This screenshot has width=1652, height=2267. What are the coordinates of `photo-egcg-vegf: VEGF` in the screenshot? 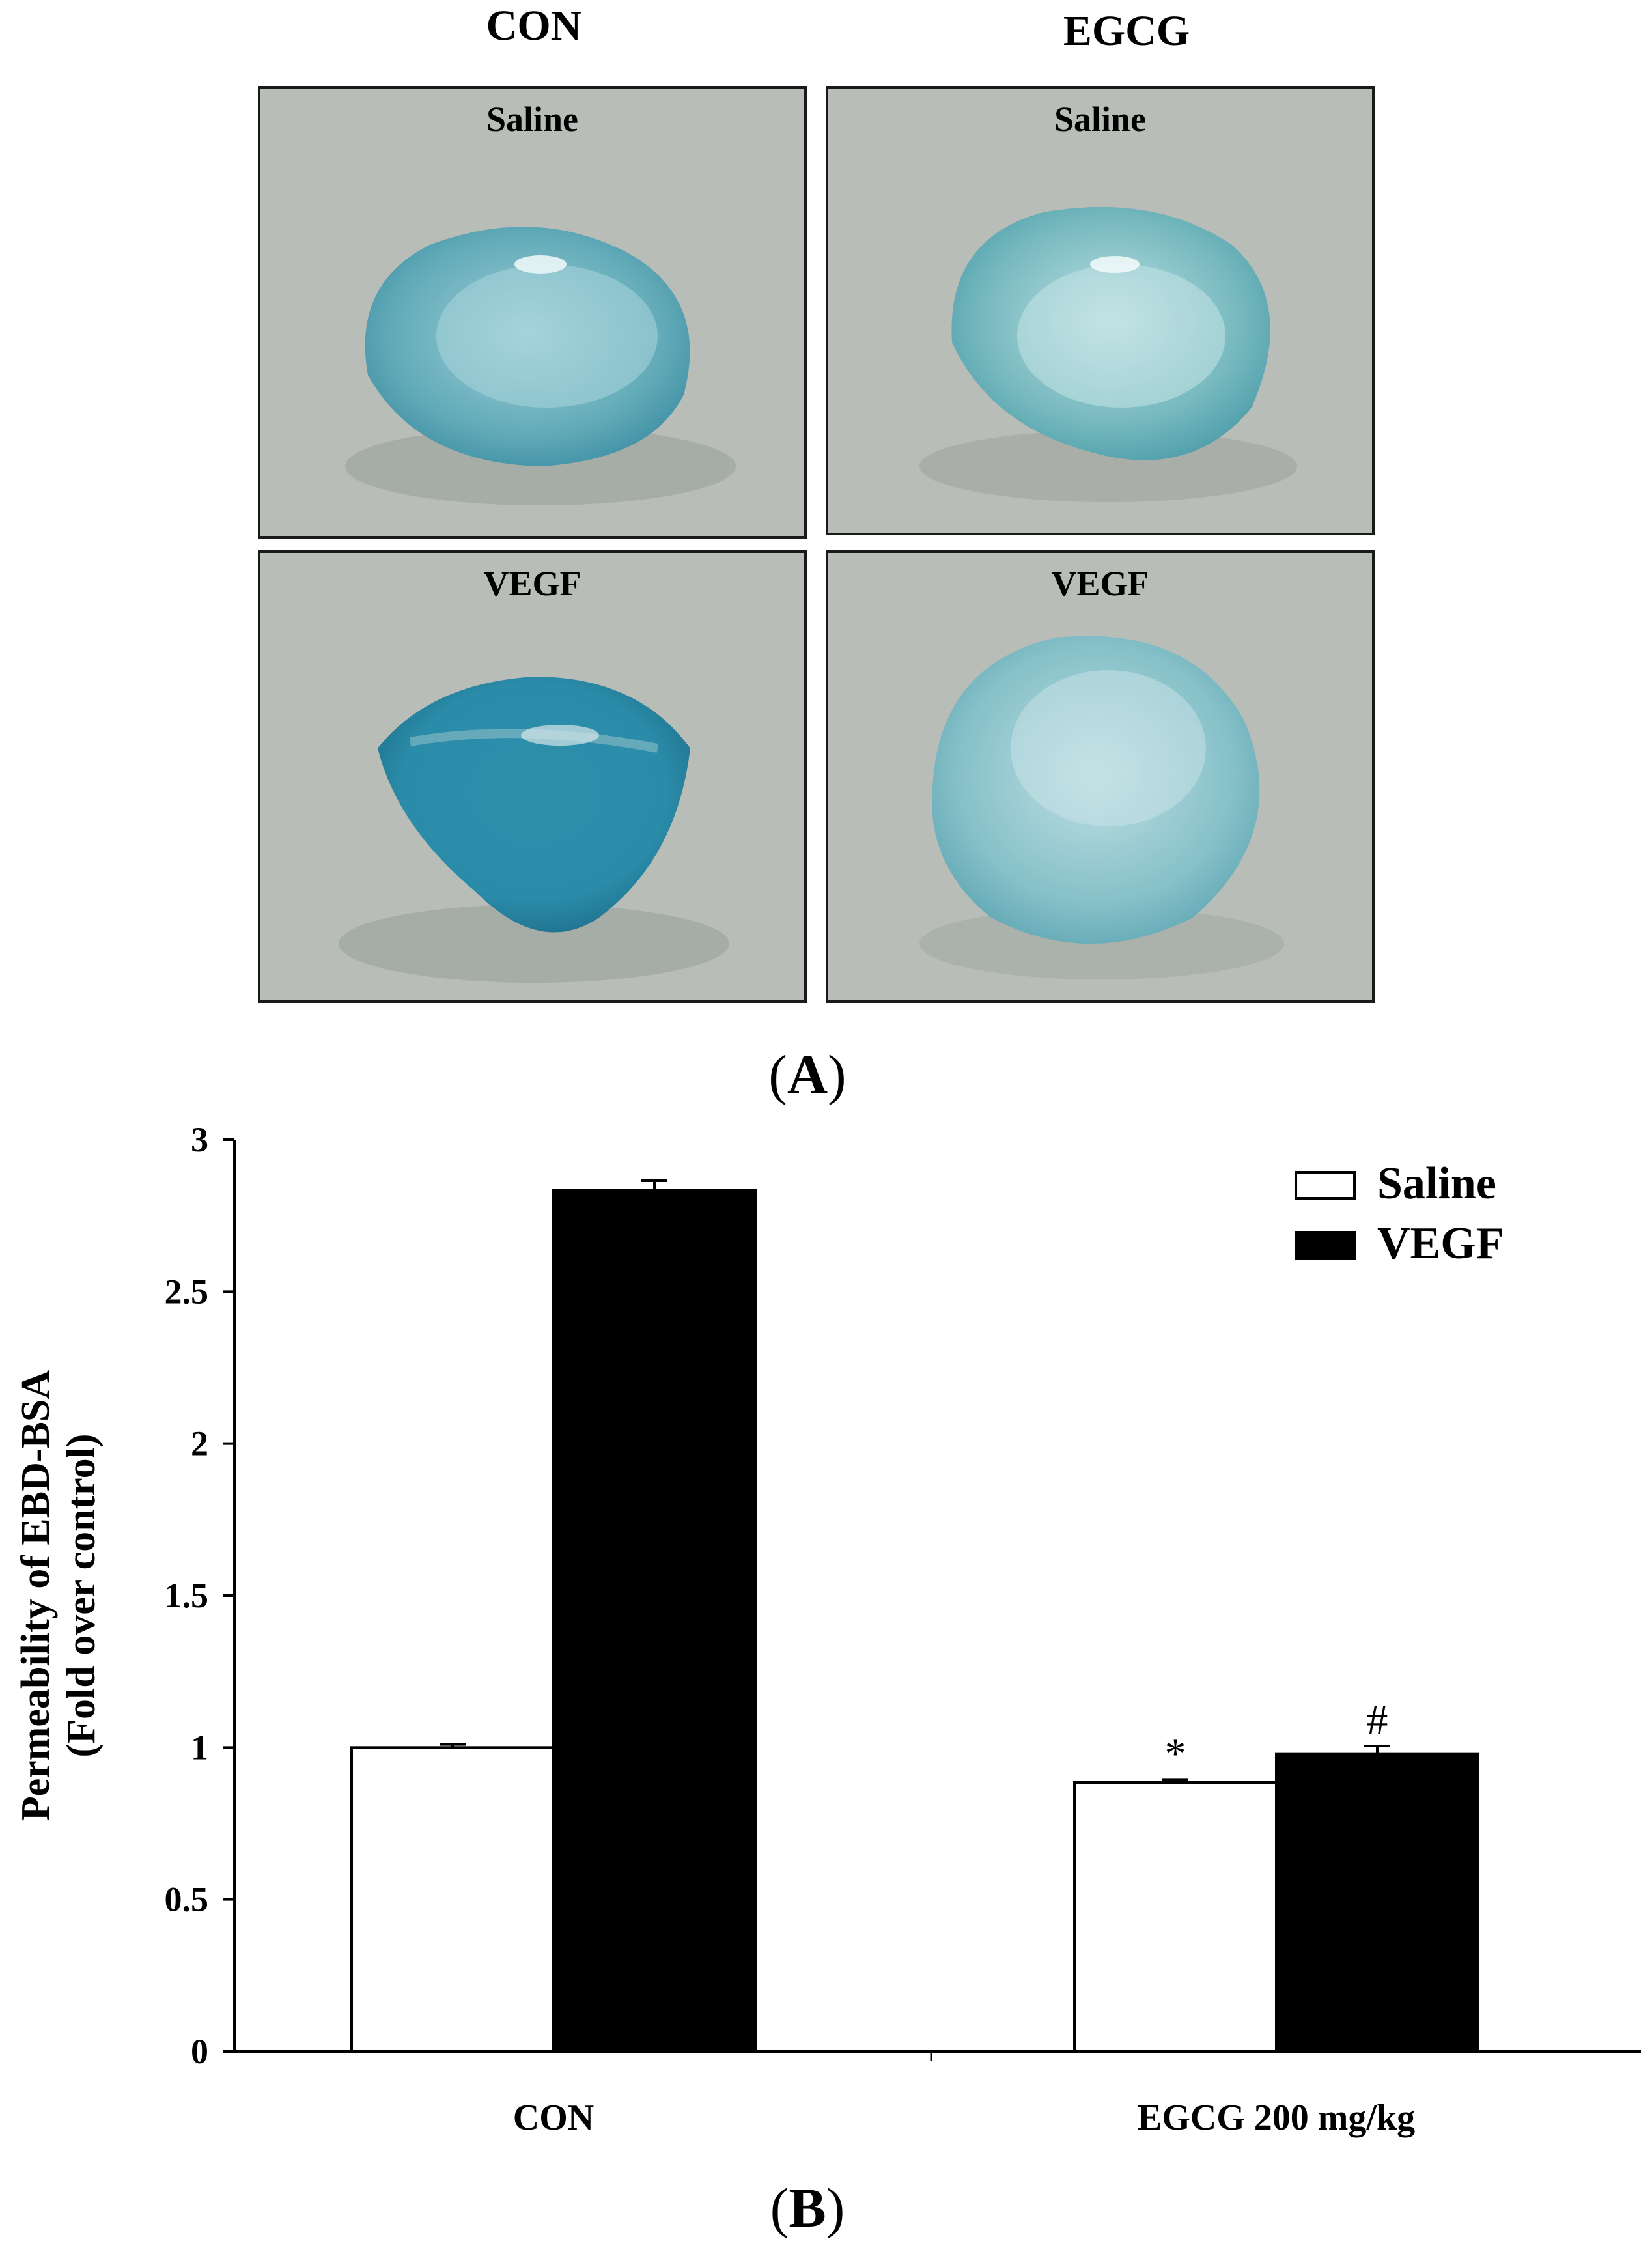 It's located at (1101, 776).